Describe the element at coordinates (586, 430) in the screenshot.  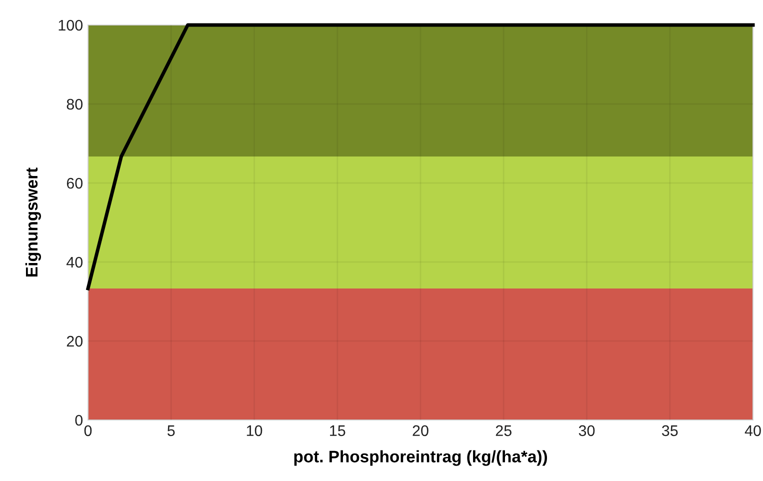
I see `x-tick-label: 30` at that location.